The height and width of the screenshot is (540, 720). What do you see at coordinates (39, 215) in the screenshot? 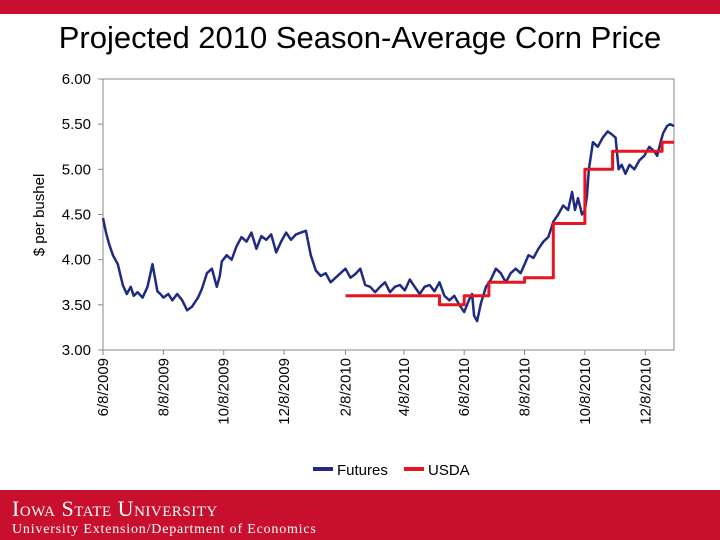
I see `y-axis-title: $ per bushel` at bounding box center [39, 215].